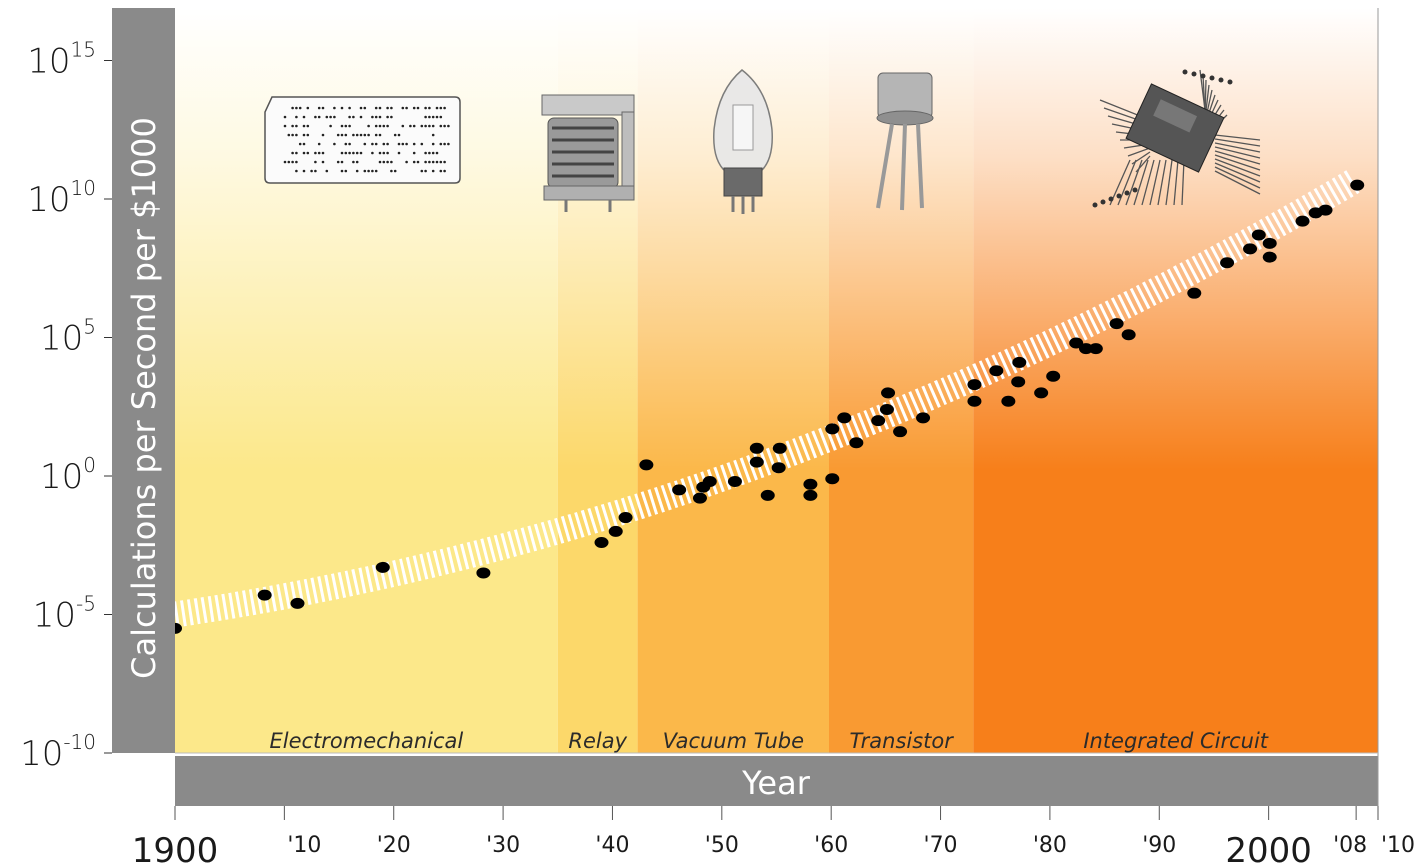  Describe the element at coordinates (64, 614) in the screenshot. I see `y-tick-label: 10⁻⁵` at that location.